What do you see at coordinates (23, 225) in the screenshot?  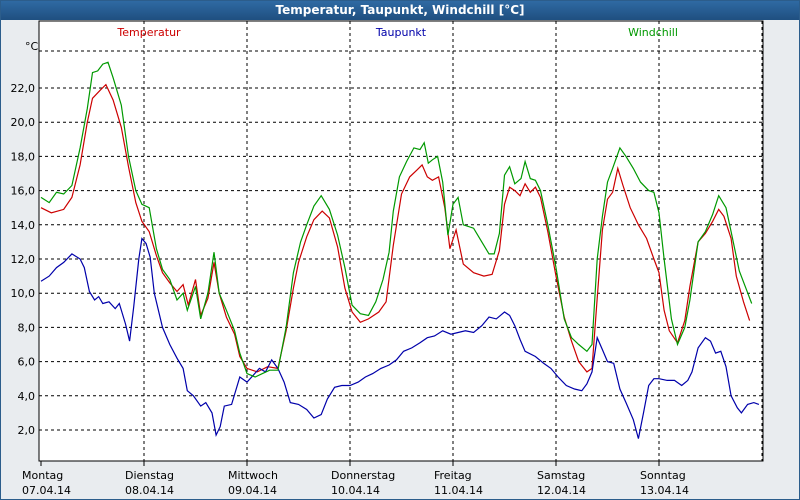 I see `y-tick-label: 14,0` at bounding box center [23, 225].